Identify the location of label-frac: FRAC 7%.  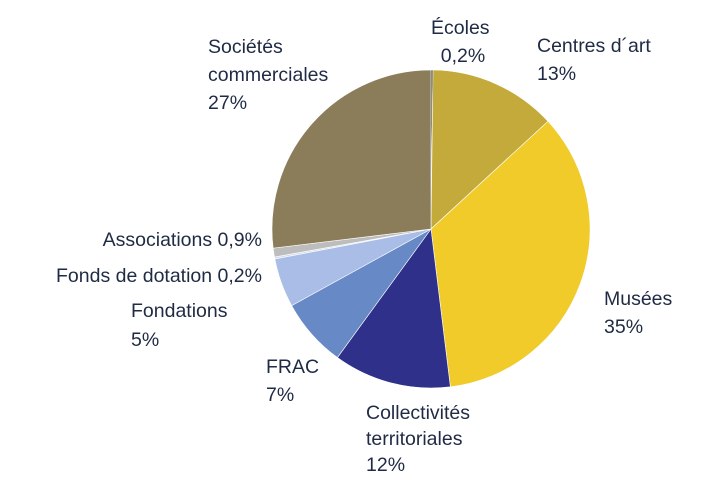
(295, 381).